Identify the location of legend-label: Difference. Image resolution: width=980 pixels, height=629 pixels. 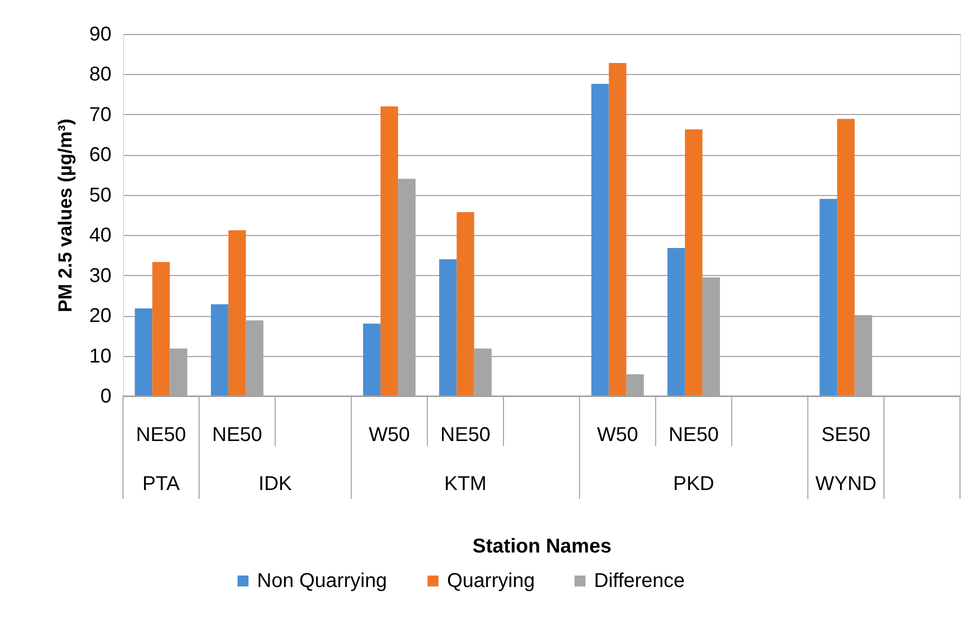
(639, 581).